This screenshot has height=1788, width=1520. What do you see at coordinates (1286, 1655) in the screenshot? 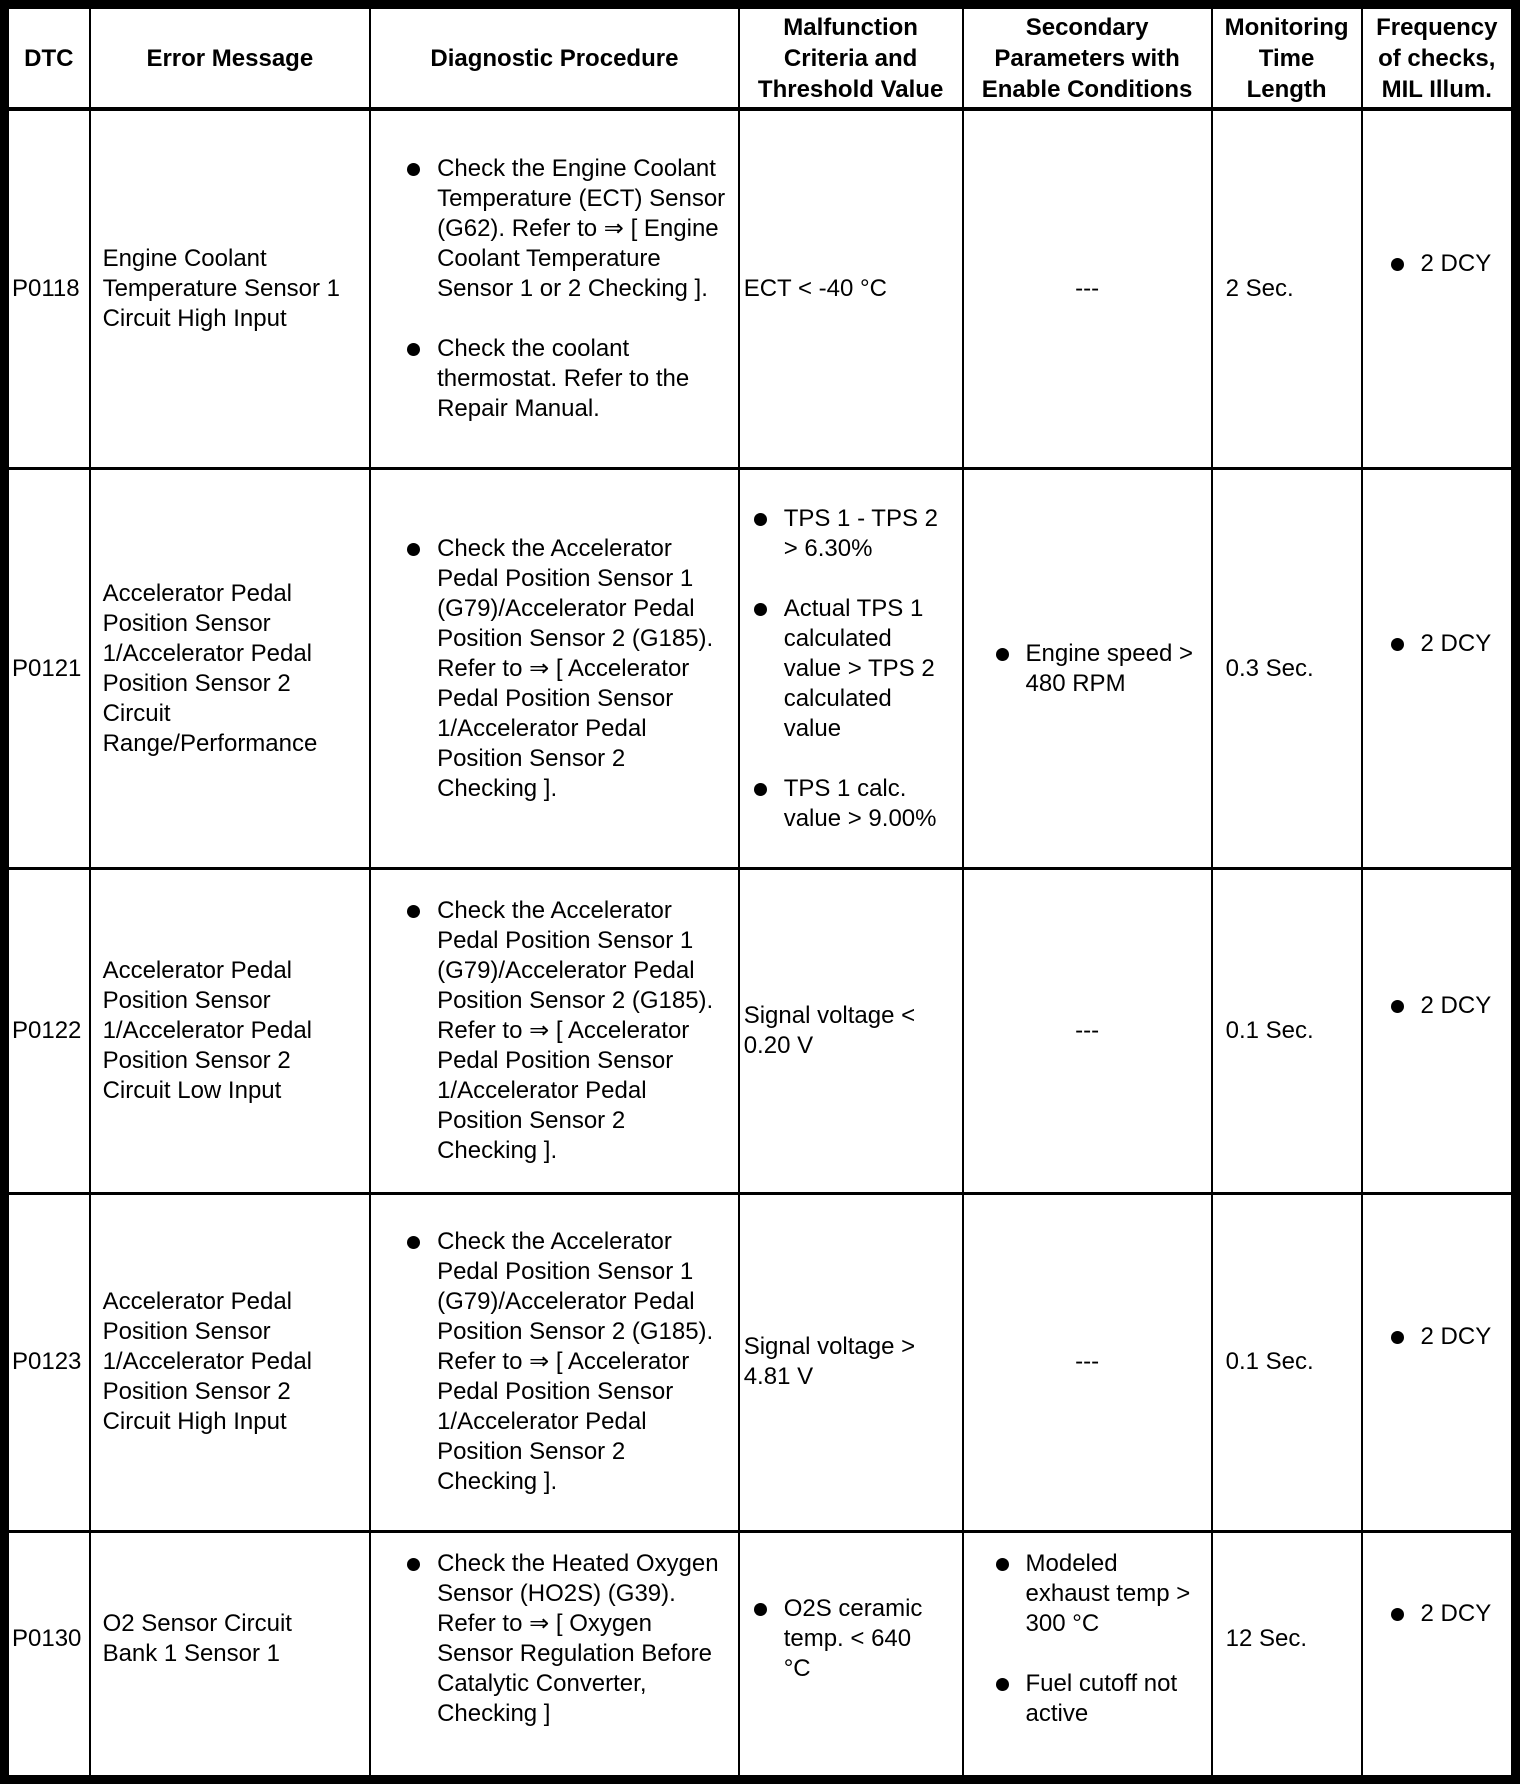
I see `monitoring-time-cell: 12 Sec.` at bounding box center [1286, 1655].